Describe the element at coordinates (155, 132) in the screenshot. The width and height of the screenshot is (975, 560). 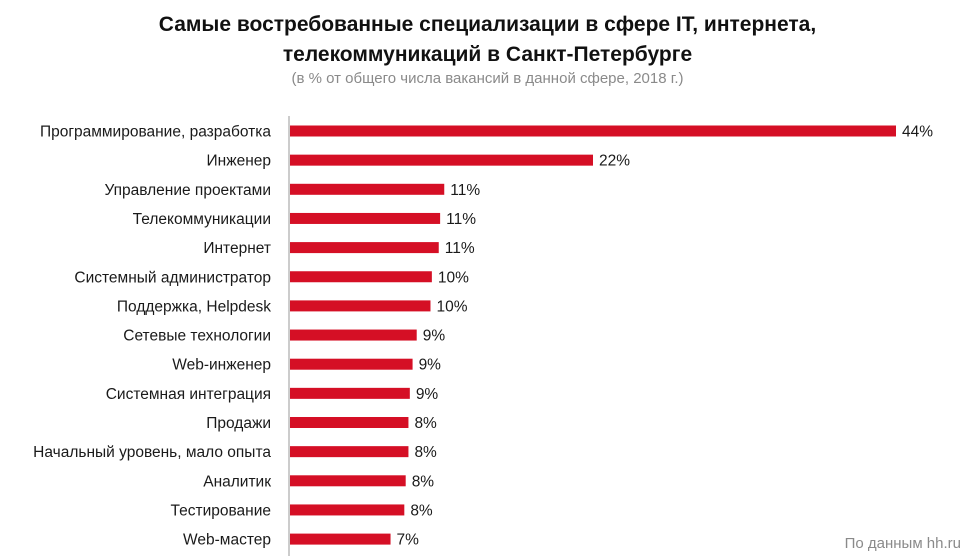
I see `category-label: Программирование, разработка` at that location.